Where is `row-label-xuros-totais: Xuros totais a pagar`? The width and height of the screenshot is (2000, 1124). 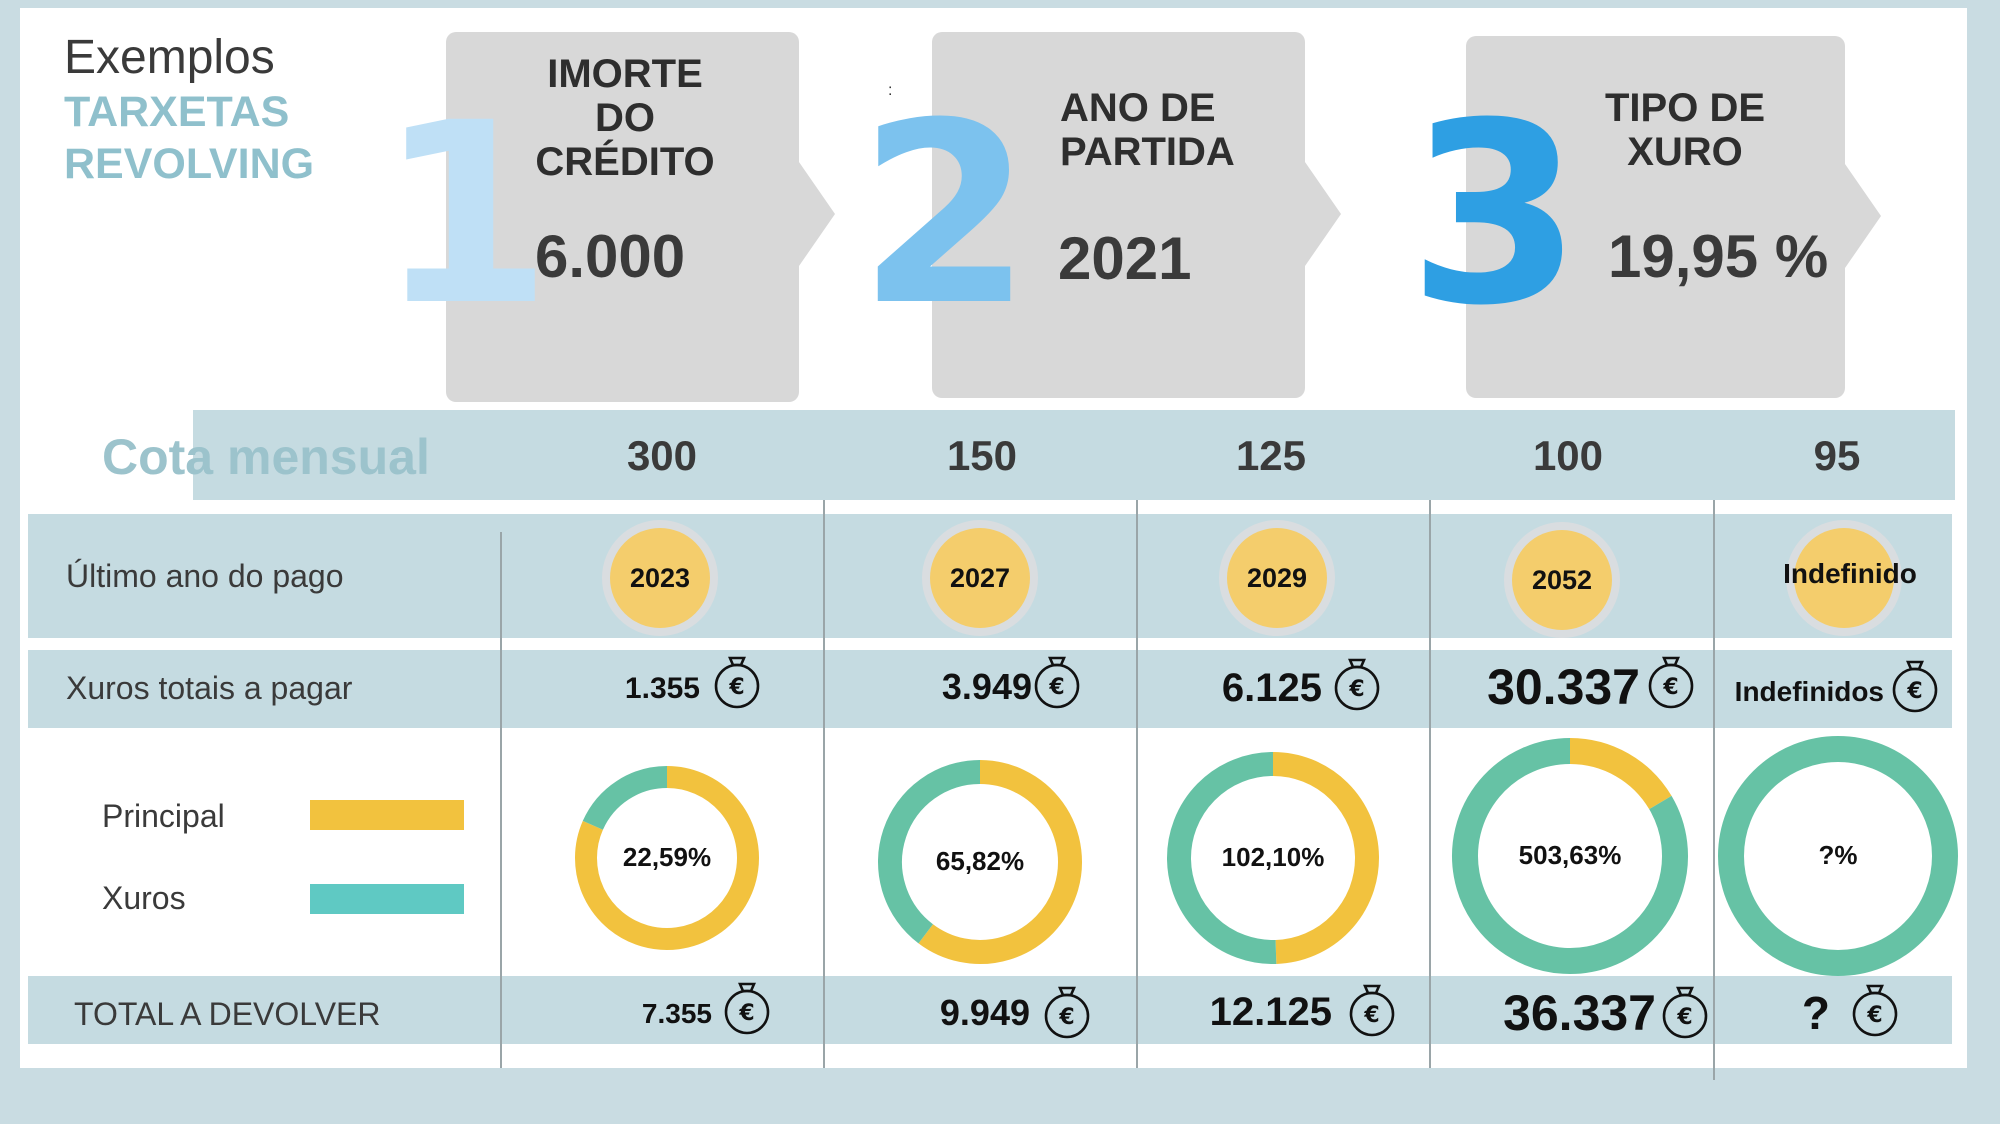
row-label-xuros-totais: Xuros totais a pagar is located at coordinates (209, 688).